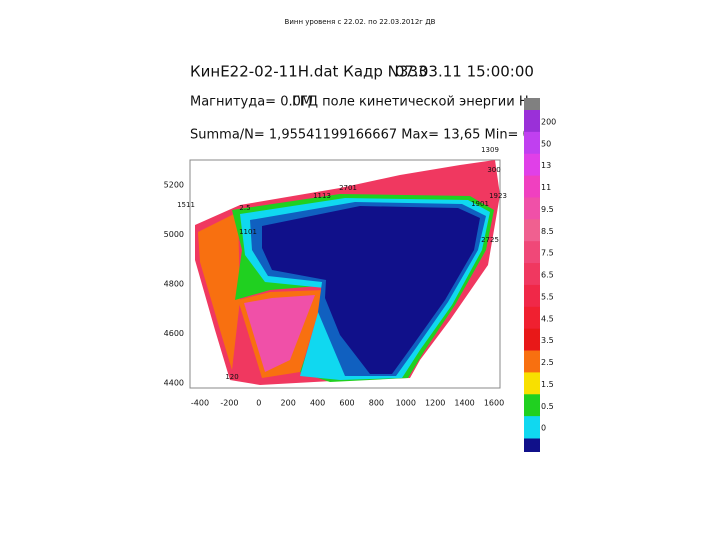 The width and height of the screenshot is (720, 544). What do you see at coordinates (547, 296) in the screenshot?
I see `colorbar-label: 5.5` at bounding box center [547, 296].